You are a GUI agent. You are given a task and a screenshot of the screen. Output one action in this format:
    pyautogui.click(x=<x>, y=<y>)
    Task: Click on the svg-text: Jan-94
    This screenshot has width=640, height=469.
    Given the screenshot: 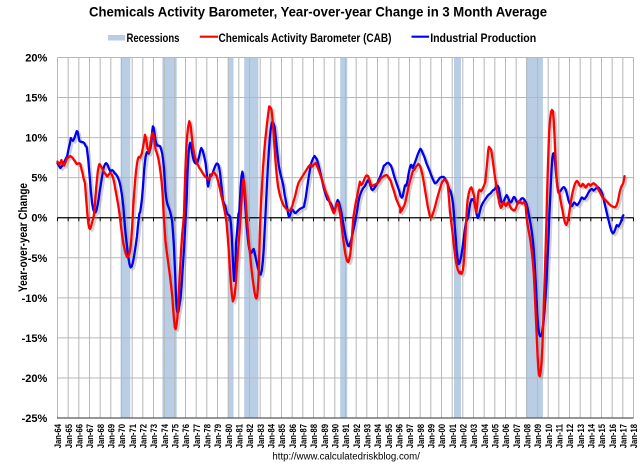 What is the action you would take?
    pyautogui.click(x=378, y=435)
    